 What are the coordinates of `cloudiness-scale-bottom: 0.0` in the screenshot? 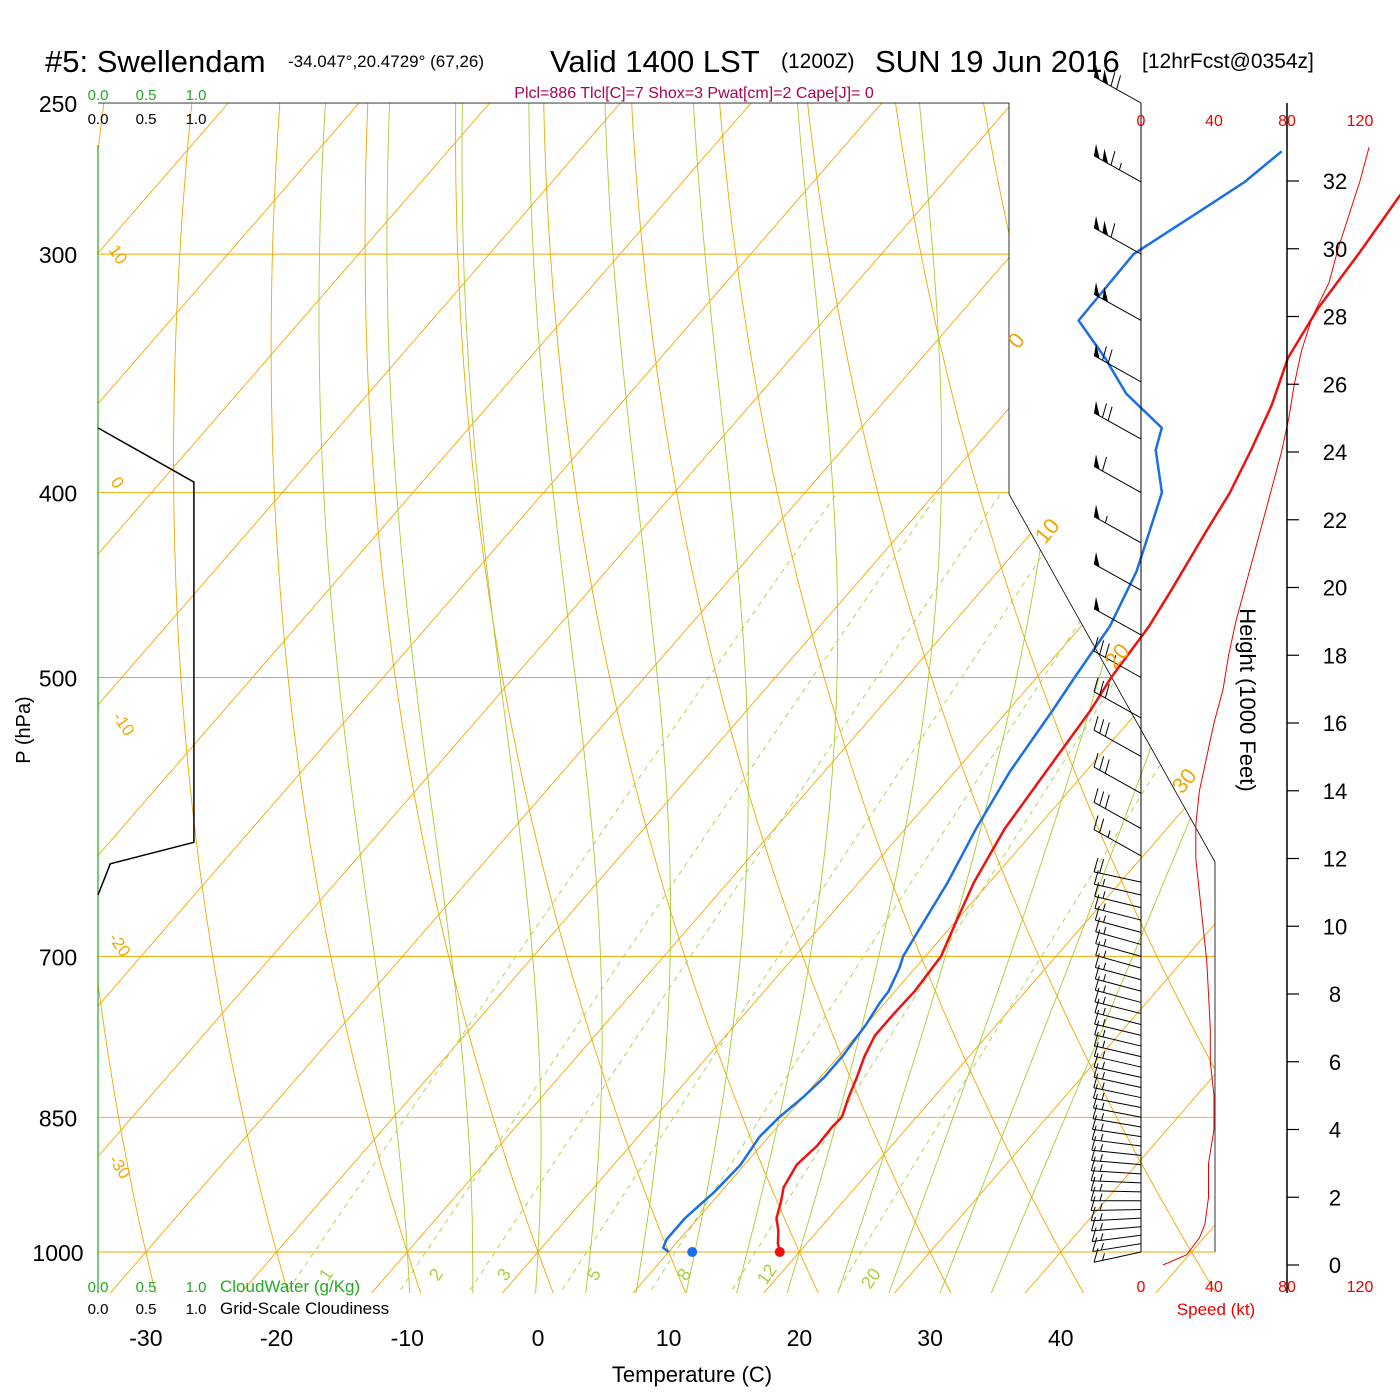 It's located at (98, 1309).